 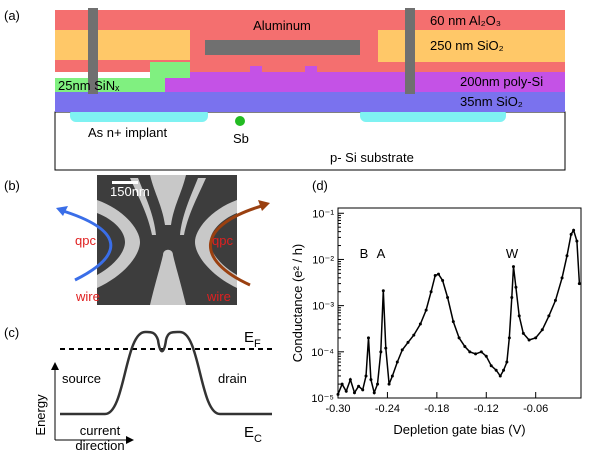 What do you see at coordinates (232, 378) in the screenshot?
I see `region-label: drain` at bounding box center [232, 378].